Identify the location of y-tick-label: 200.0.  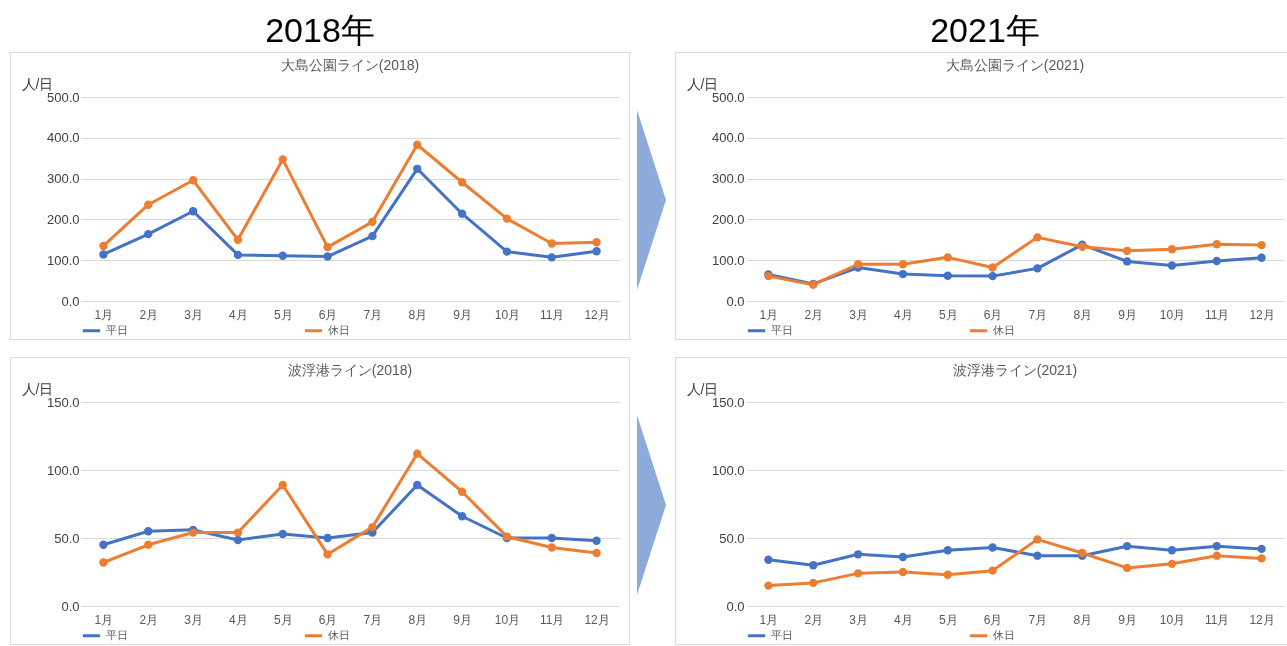
(63, 219).